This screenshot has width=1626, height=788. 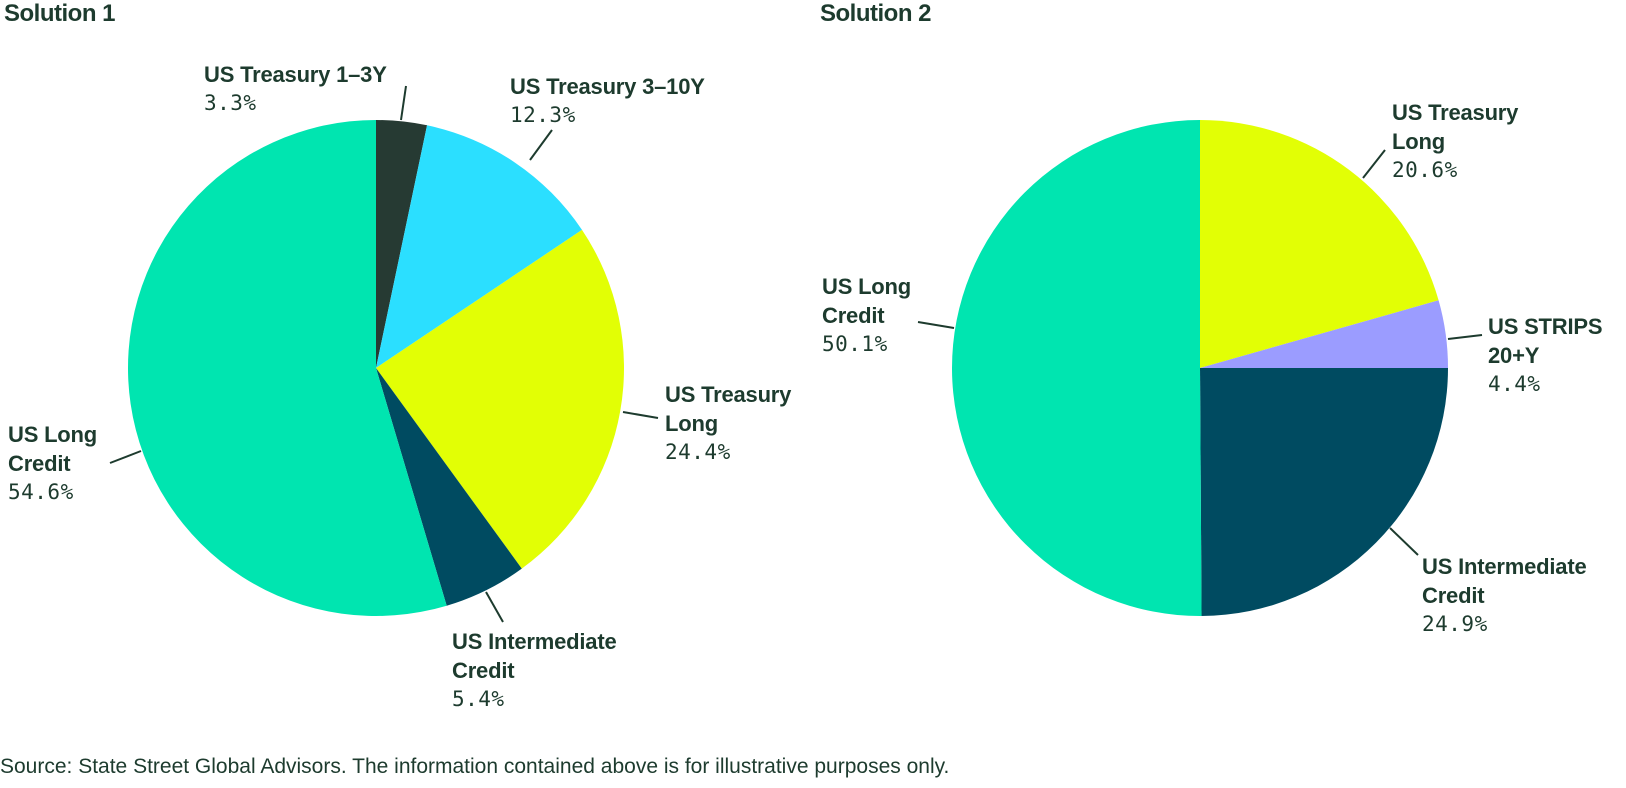 What do you see at coordinates (295, 74) in the screenshot?
I see `label-name: US Treasury 1–3Y` at bounding box center [295, 74].